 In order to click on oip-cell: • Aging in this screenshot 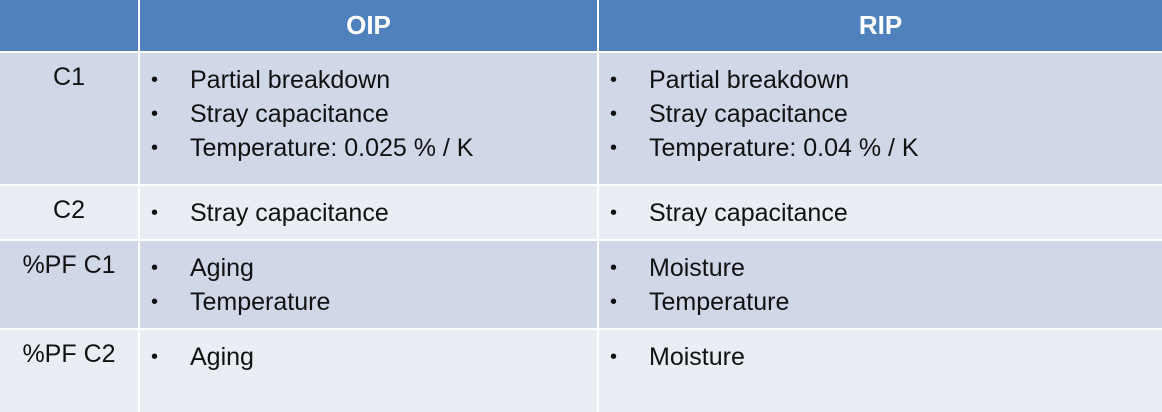, I will do `click(368, 371)`.